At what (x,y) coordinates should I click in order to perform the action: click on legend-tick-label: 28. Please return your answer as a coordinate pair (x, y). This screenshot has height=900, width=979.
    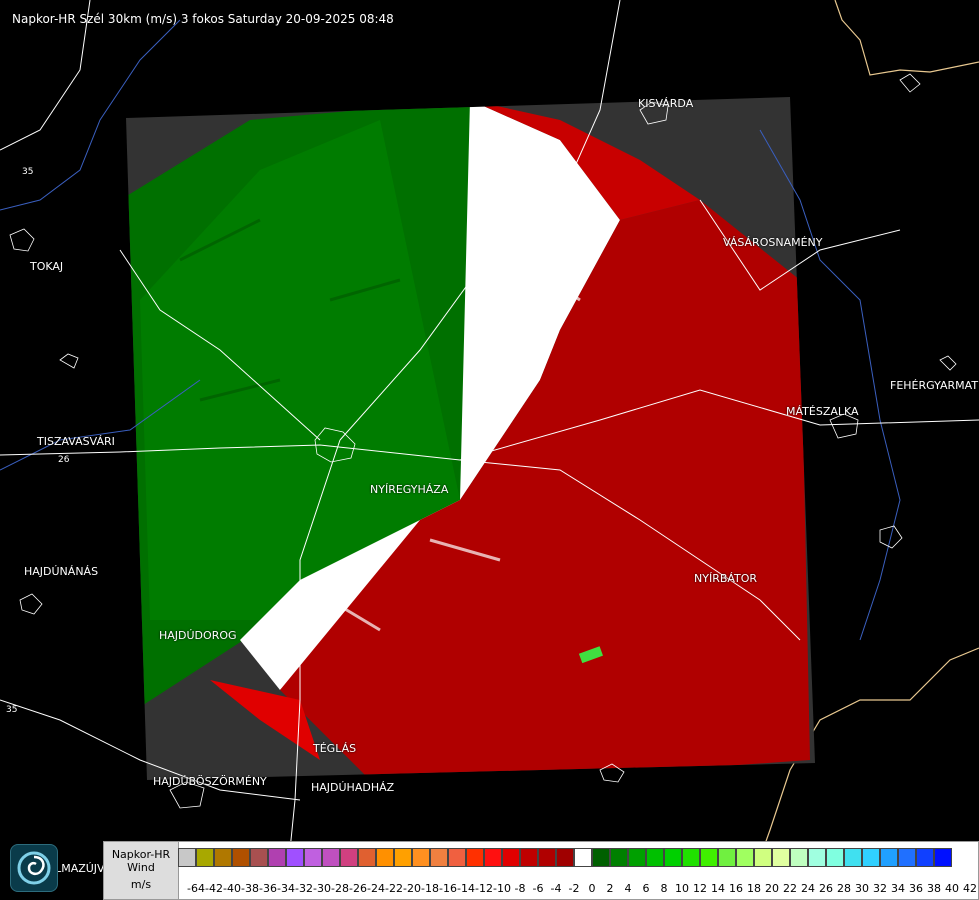
    Looking at the image, I should click on (844, 888).